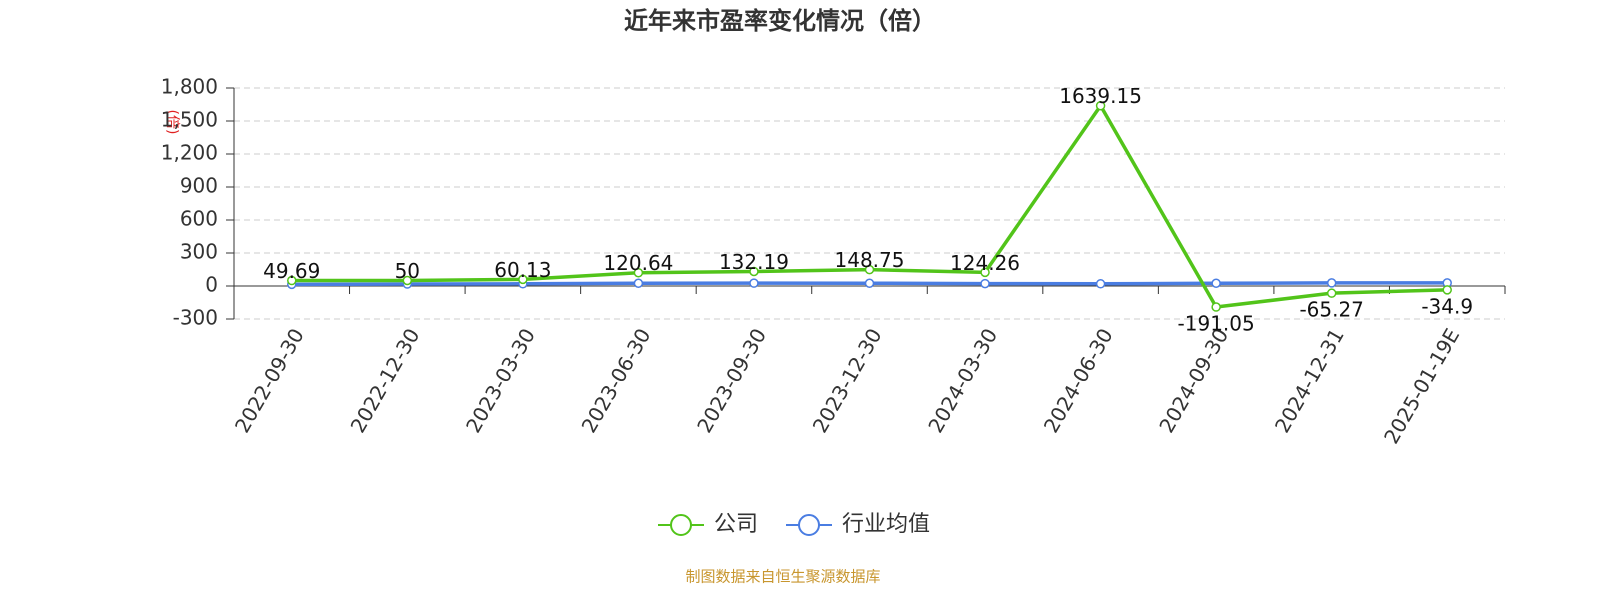 The width and height of the screenshot is (1600, 600). Describe the element at coordinates (1100, 96) in the screenshot. I see `data-label: 1639.15` at that location.